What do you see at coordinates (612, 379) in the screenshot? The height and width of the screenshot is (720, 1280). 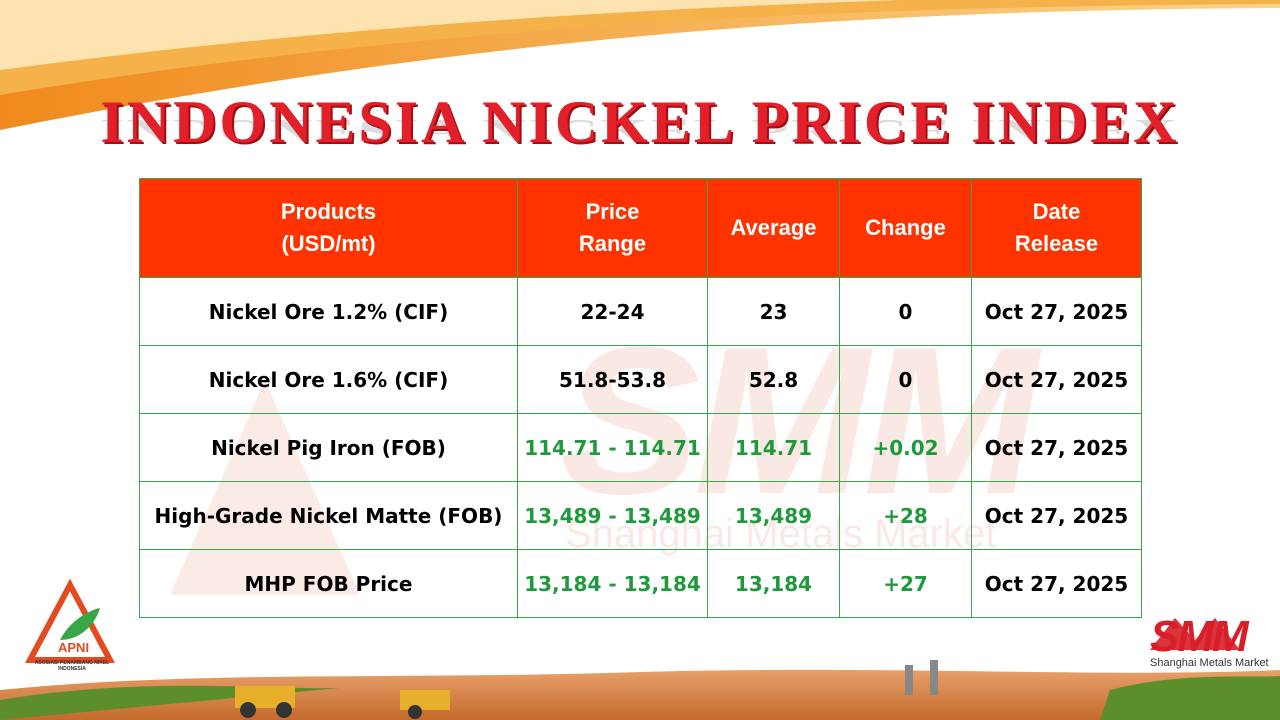 I see `table-cell: 51.8-53.8` at bounding box center [612, 379].